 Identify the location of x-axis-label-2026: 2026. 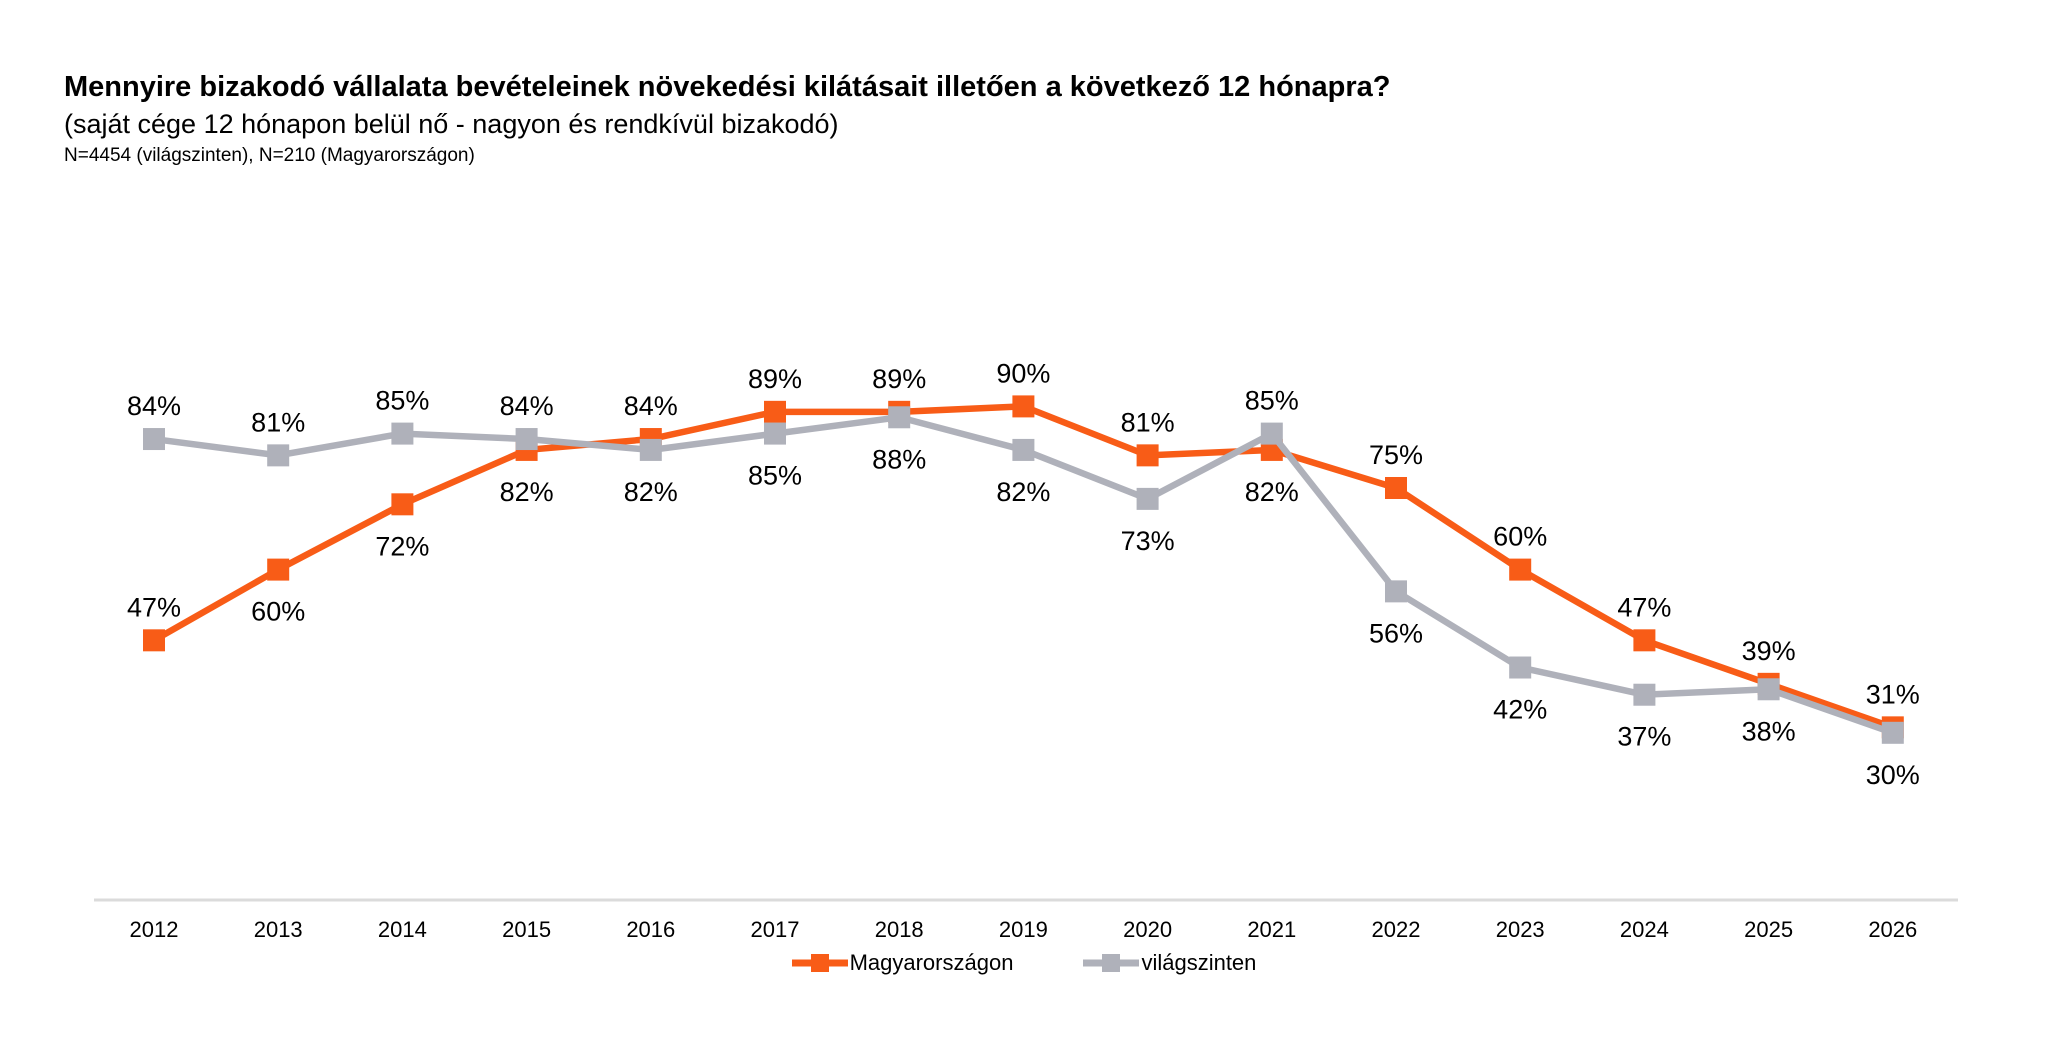
(1892, 929).